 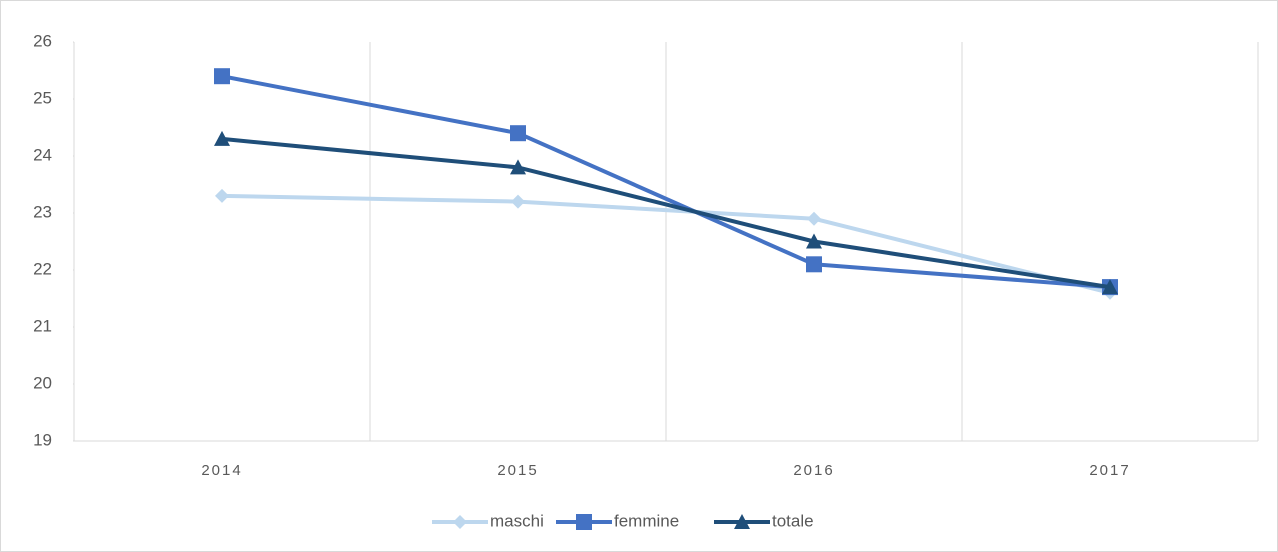 I want to click on legend-label: femmine, so click(x=646, y=520).